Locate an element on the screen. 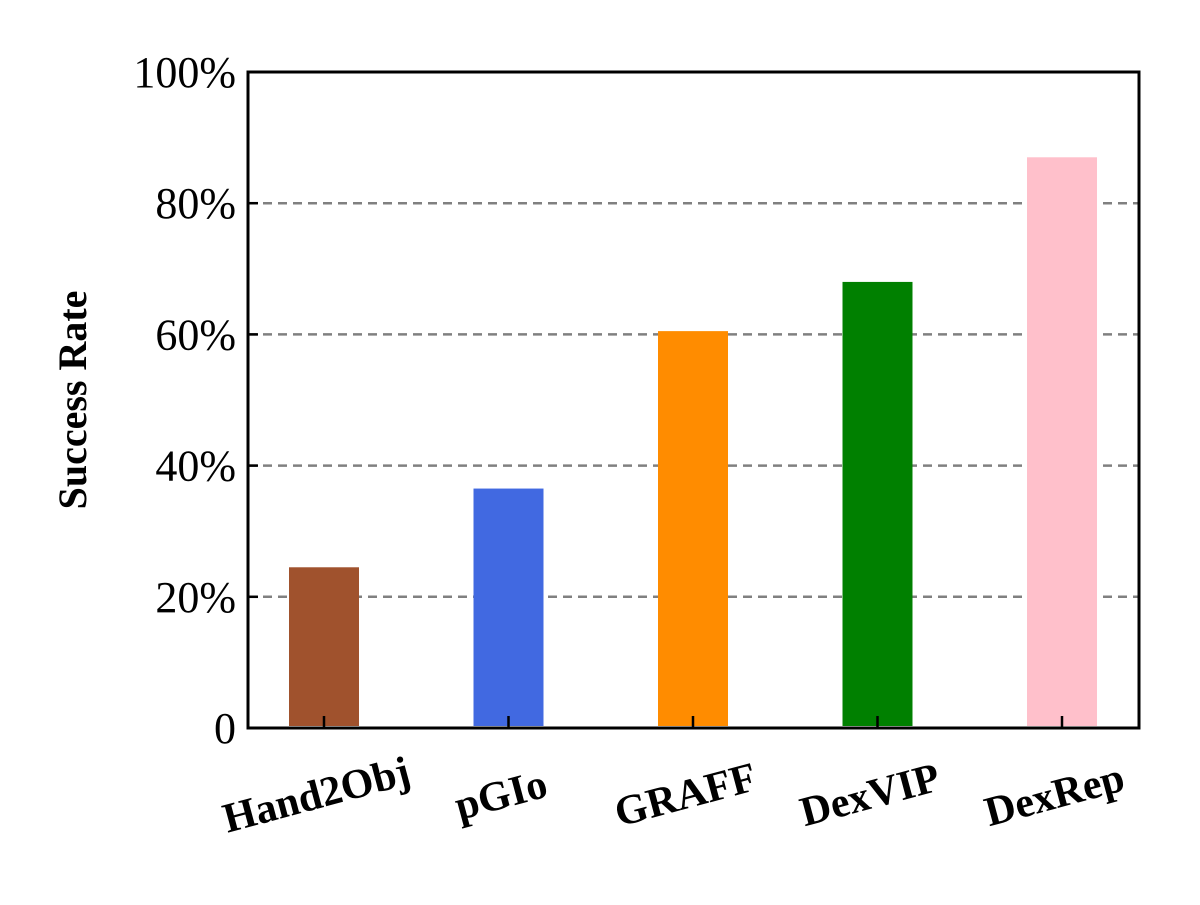  y-tick-label: 100% is located at coordinates (184, 72).